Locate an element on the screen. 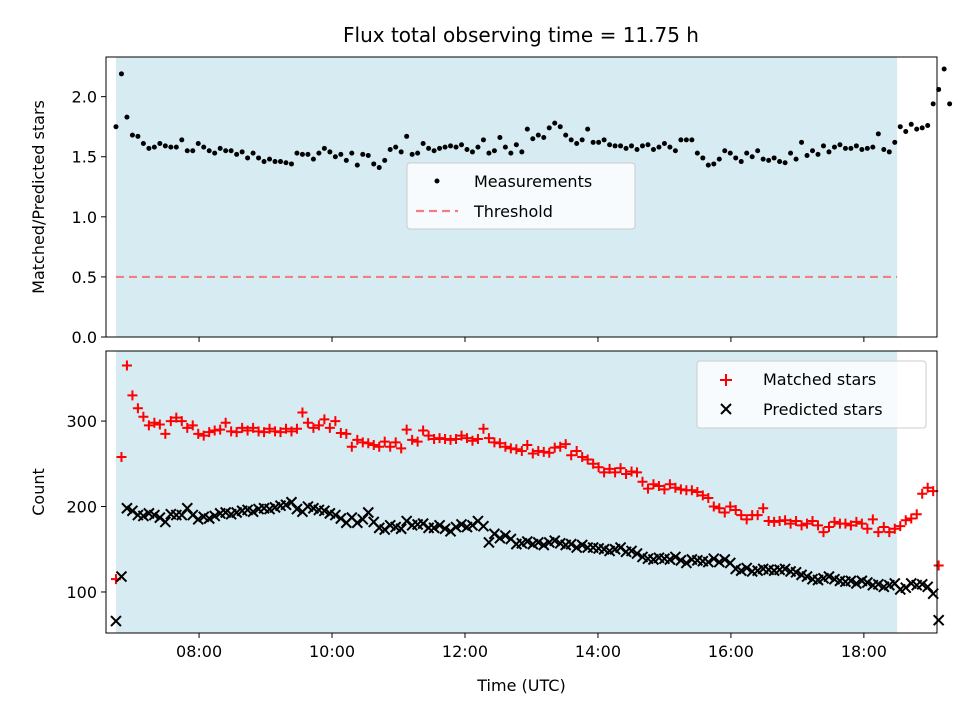 The width and height of the screenshot is (960, 720). legend-predicted-marker is located at coordinates (726, 409).